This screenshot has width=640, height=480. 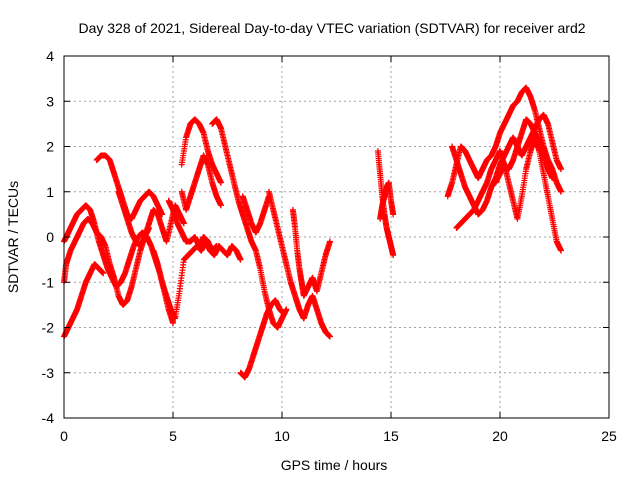 What do you see at coordinates (609, 436) in the screenshot?
I see `x-tick-label: 25` at bounding box center [609, 436].